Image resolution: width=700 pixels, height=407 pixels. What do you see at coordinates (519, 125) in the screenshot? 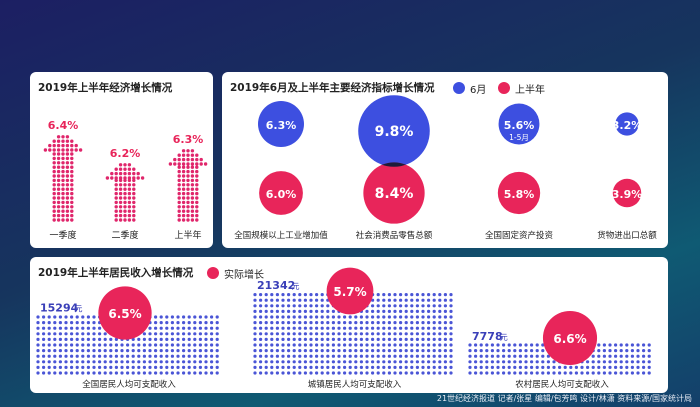
I see `june-value-label: 5.6%` at bounding box center [519, 125].